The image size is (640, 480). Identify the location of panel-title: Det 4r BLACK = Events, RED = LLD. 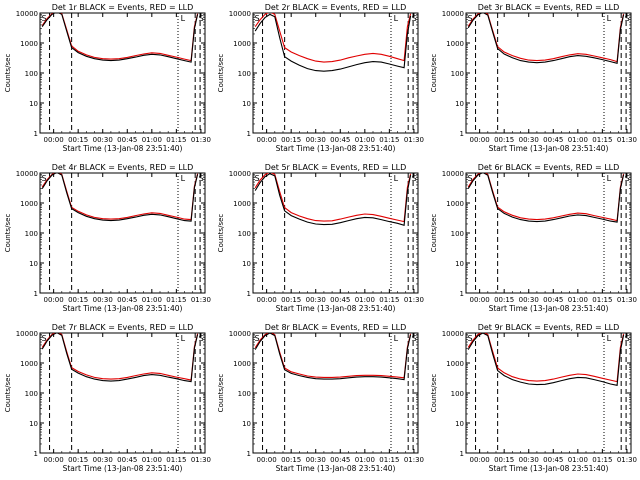
(123, 167).